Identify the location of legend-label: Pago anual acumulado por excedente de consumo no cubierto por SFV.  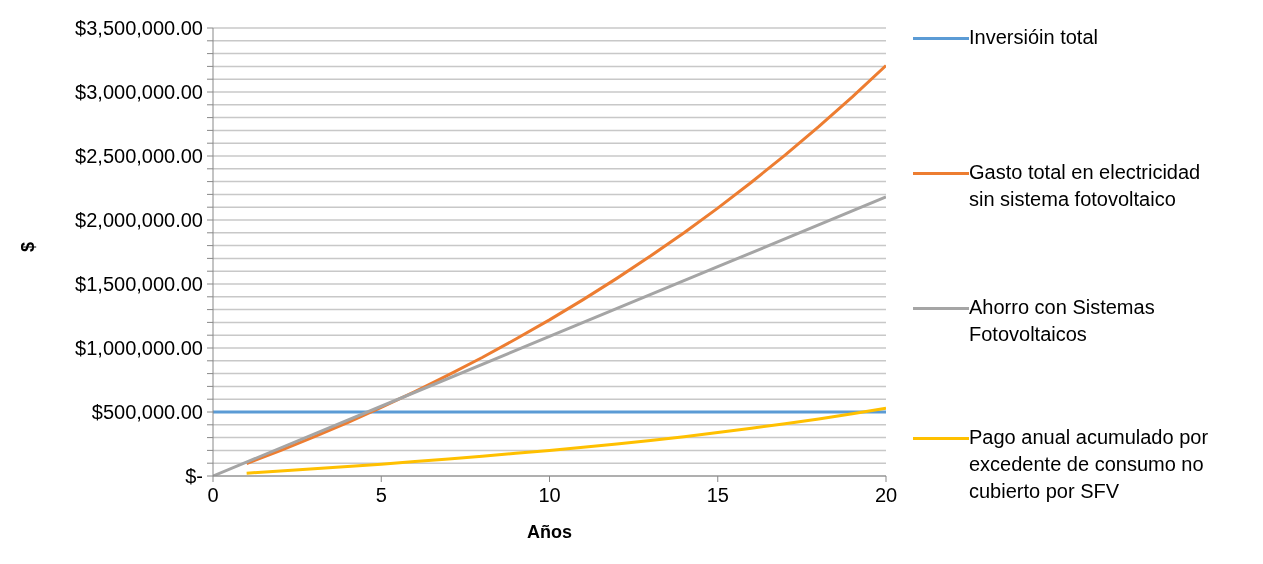
(1089, 464).